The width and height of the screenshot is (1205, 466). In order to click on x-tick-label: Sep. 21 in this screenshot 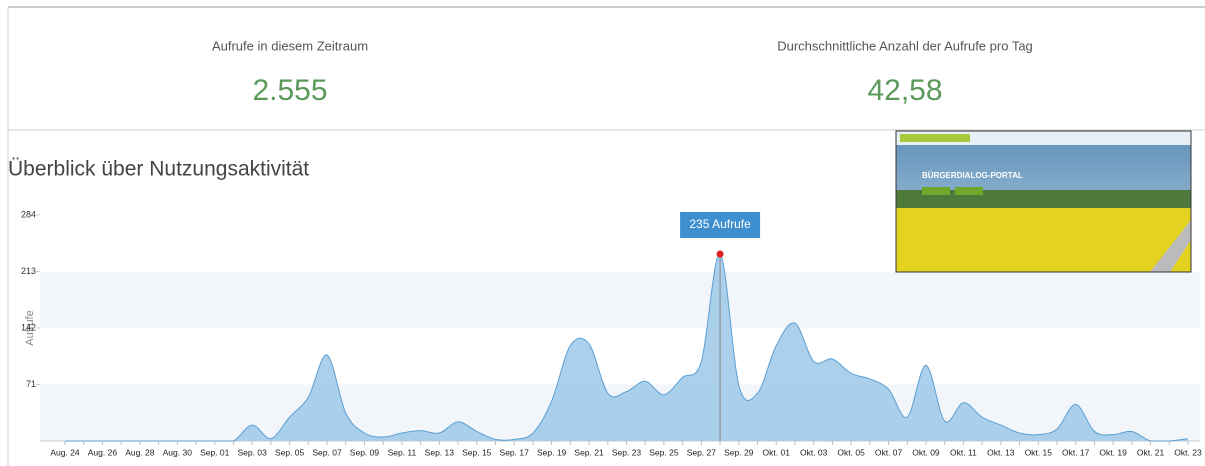, I will do `click(589, 452)`.